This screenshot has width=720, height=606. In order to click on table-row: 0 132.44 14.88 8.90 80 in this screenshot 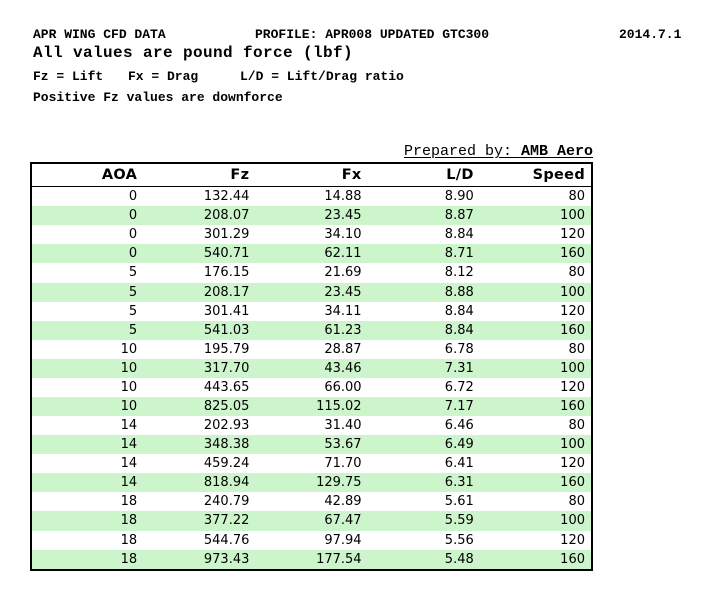, I will do `click(311, 197)`.